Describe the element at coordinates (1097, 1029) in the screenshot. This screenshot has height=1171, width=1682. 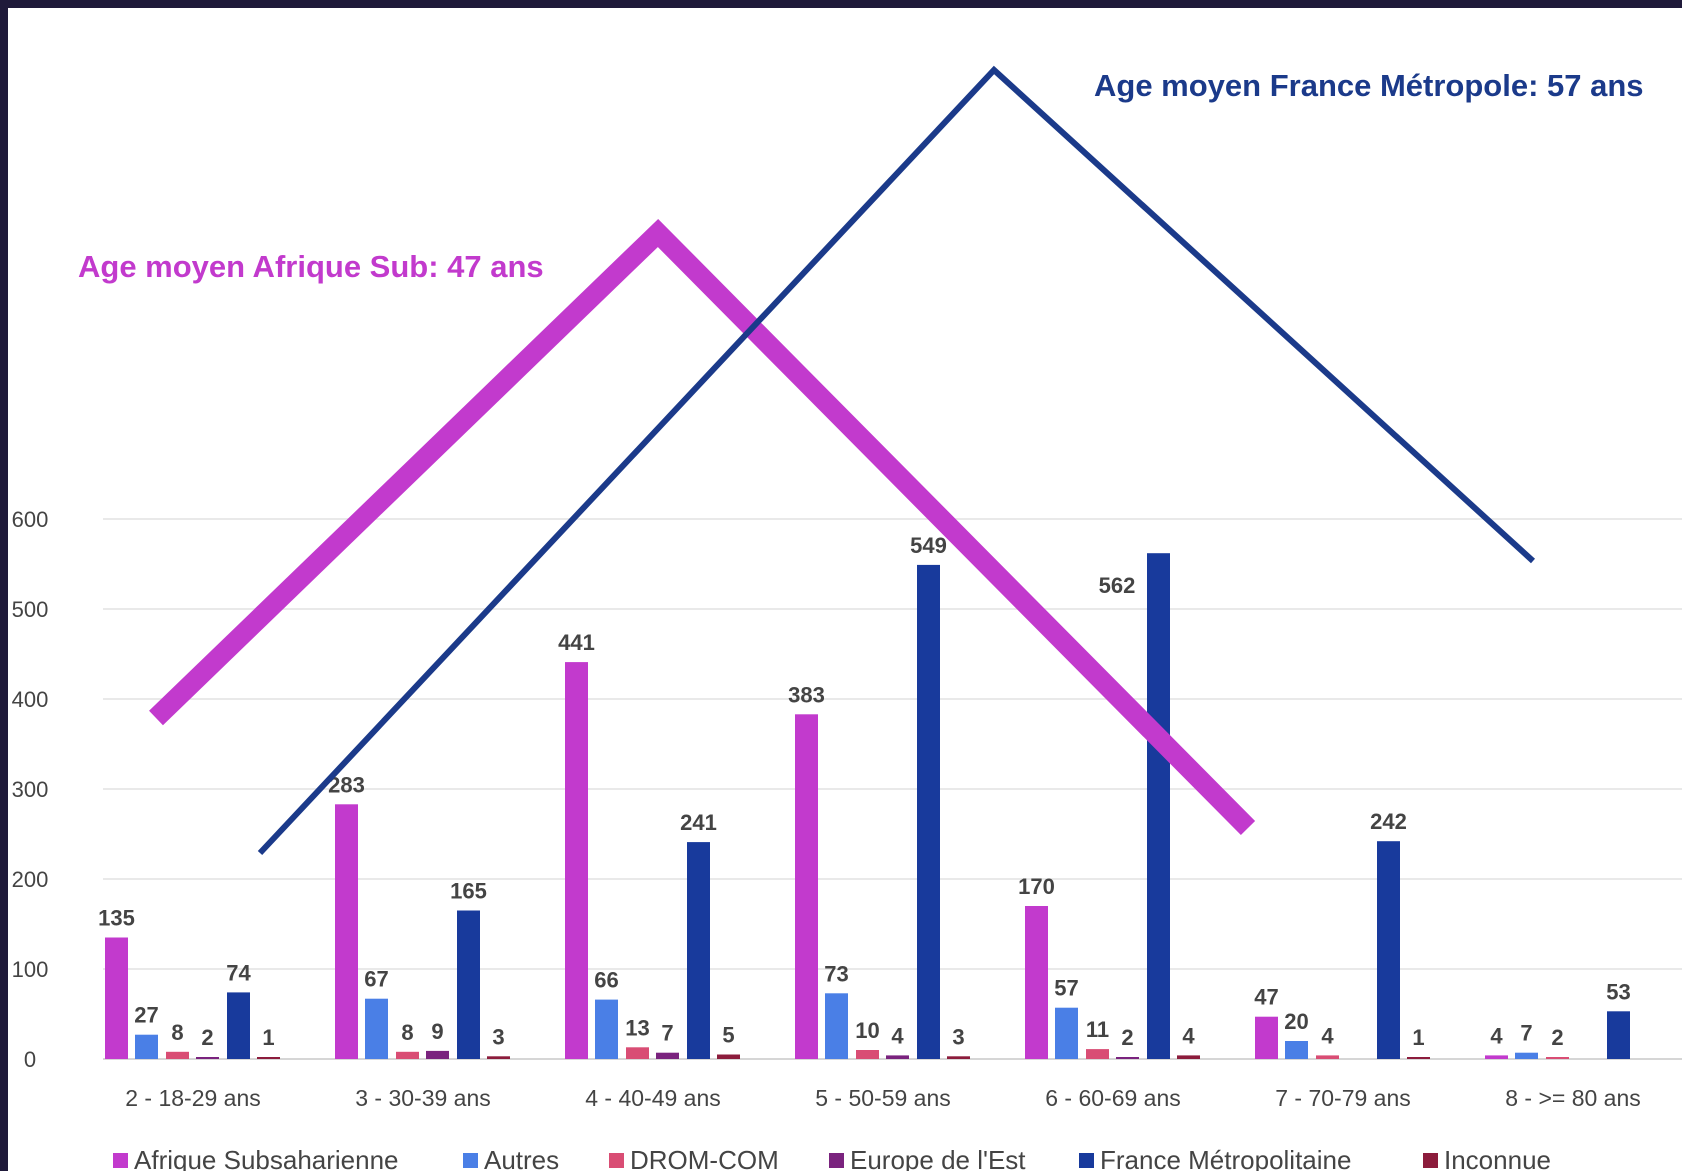
I see `data-label: 11` at that location.